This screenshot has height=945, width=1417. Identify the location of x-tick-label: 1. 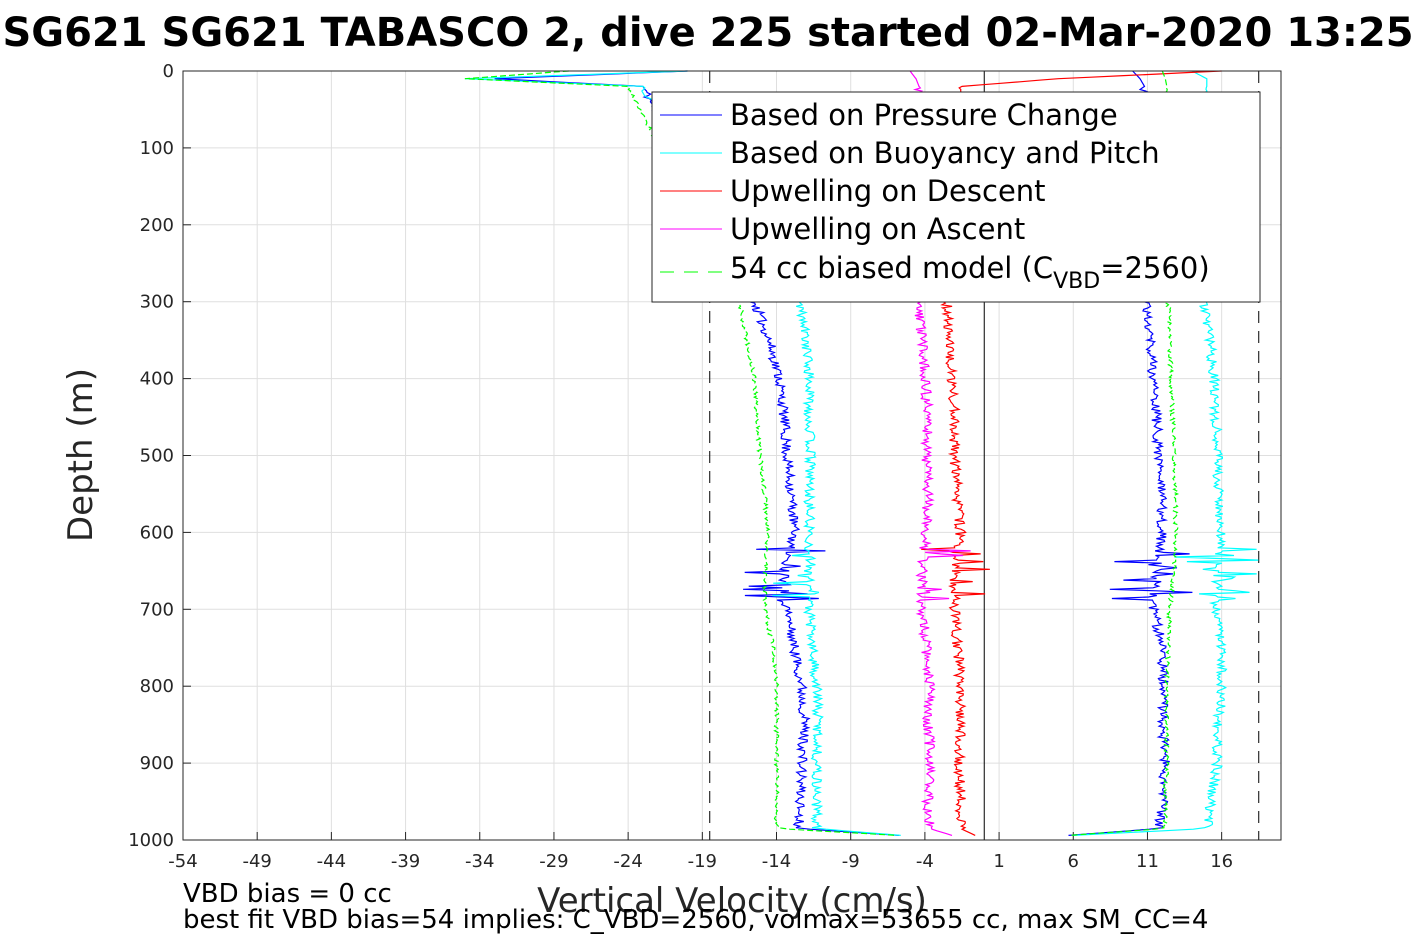
(998, 861).